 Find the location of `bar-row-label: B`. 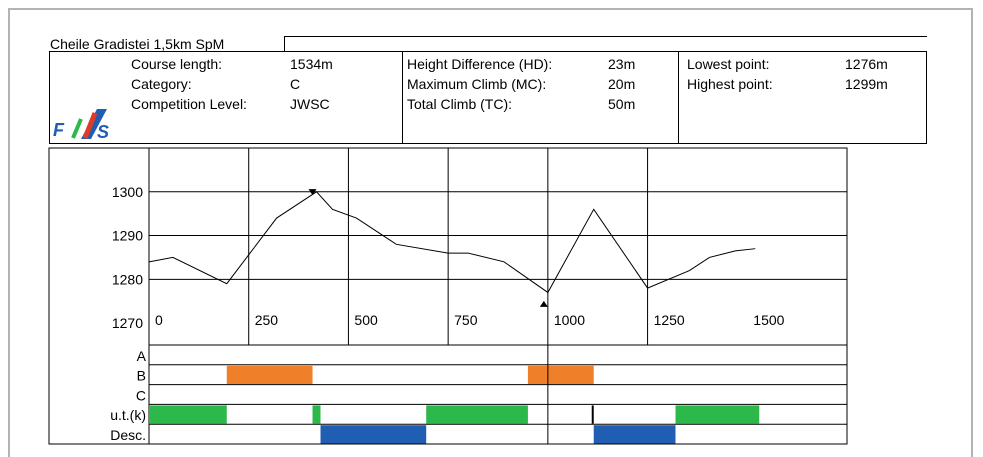

bar-row-label: B is located at coordinates (141, 376).